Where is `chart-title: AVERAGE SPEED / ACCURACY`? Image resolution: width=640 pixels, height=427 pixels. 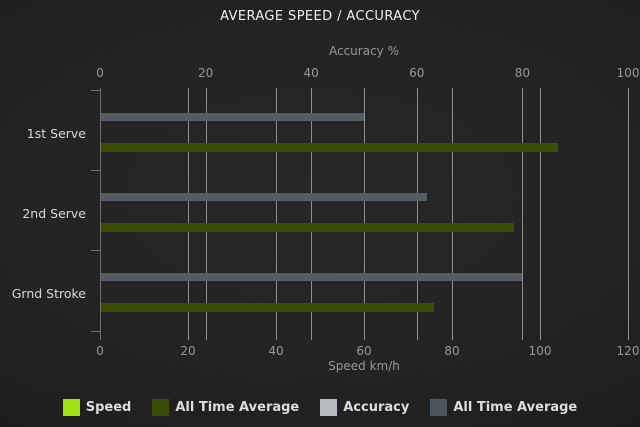 chart-title: AVERAGE SPEED / ACCURACY is located at coordinates (320, 16).